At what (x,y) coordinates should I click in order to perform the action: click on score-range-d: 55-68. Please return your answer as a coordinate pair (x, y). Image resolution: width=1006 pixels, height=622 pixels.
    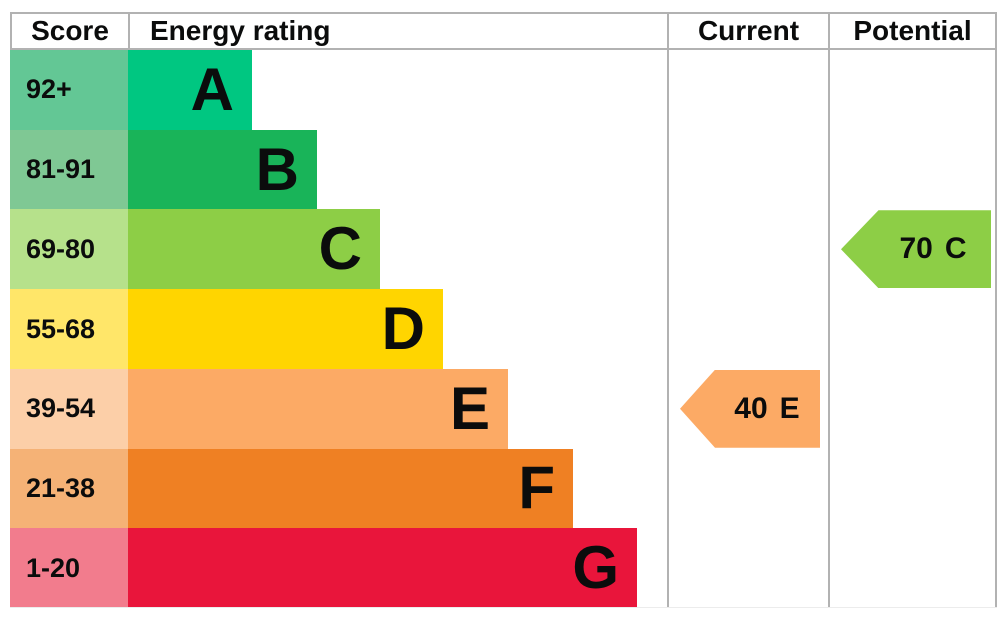
    Looking at the image, I should click on (69, 329).